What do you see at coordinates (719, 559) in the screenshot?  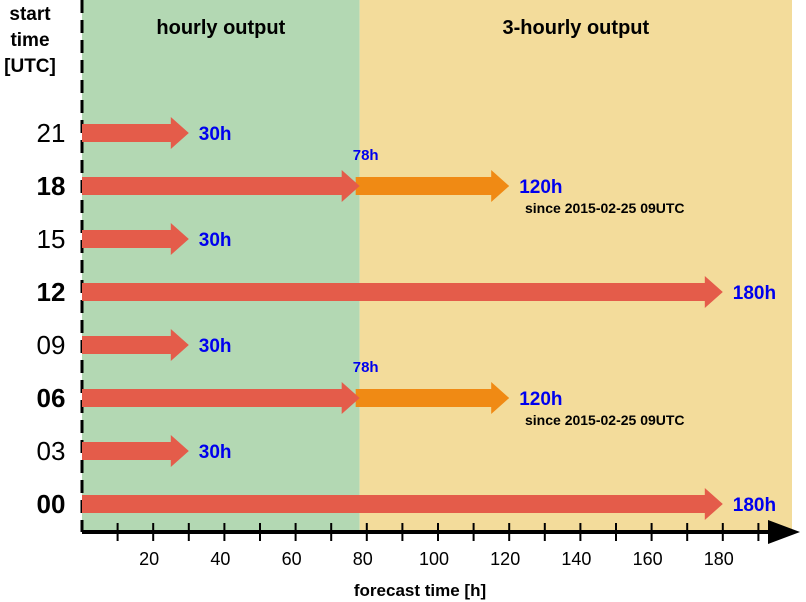 I see `axis-tick-label: 180` at bounding box center [719, 559].